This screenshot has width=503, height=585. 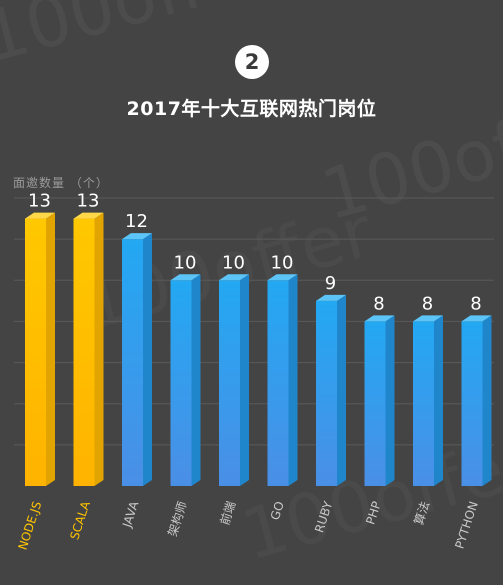 I want to click on watermark-text: 100offer, so click(x=140, y=39).